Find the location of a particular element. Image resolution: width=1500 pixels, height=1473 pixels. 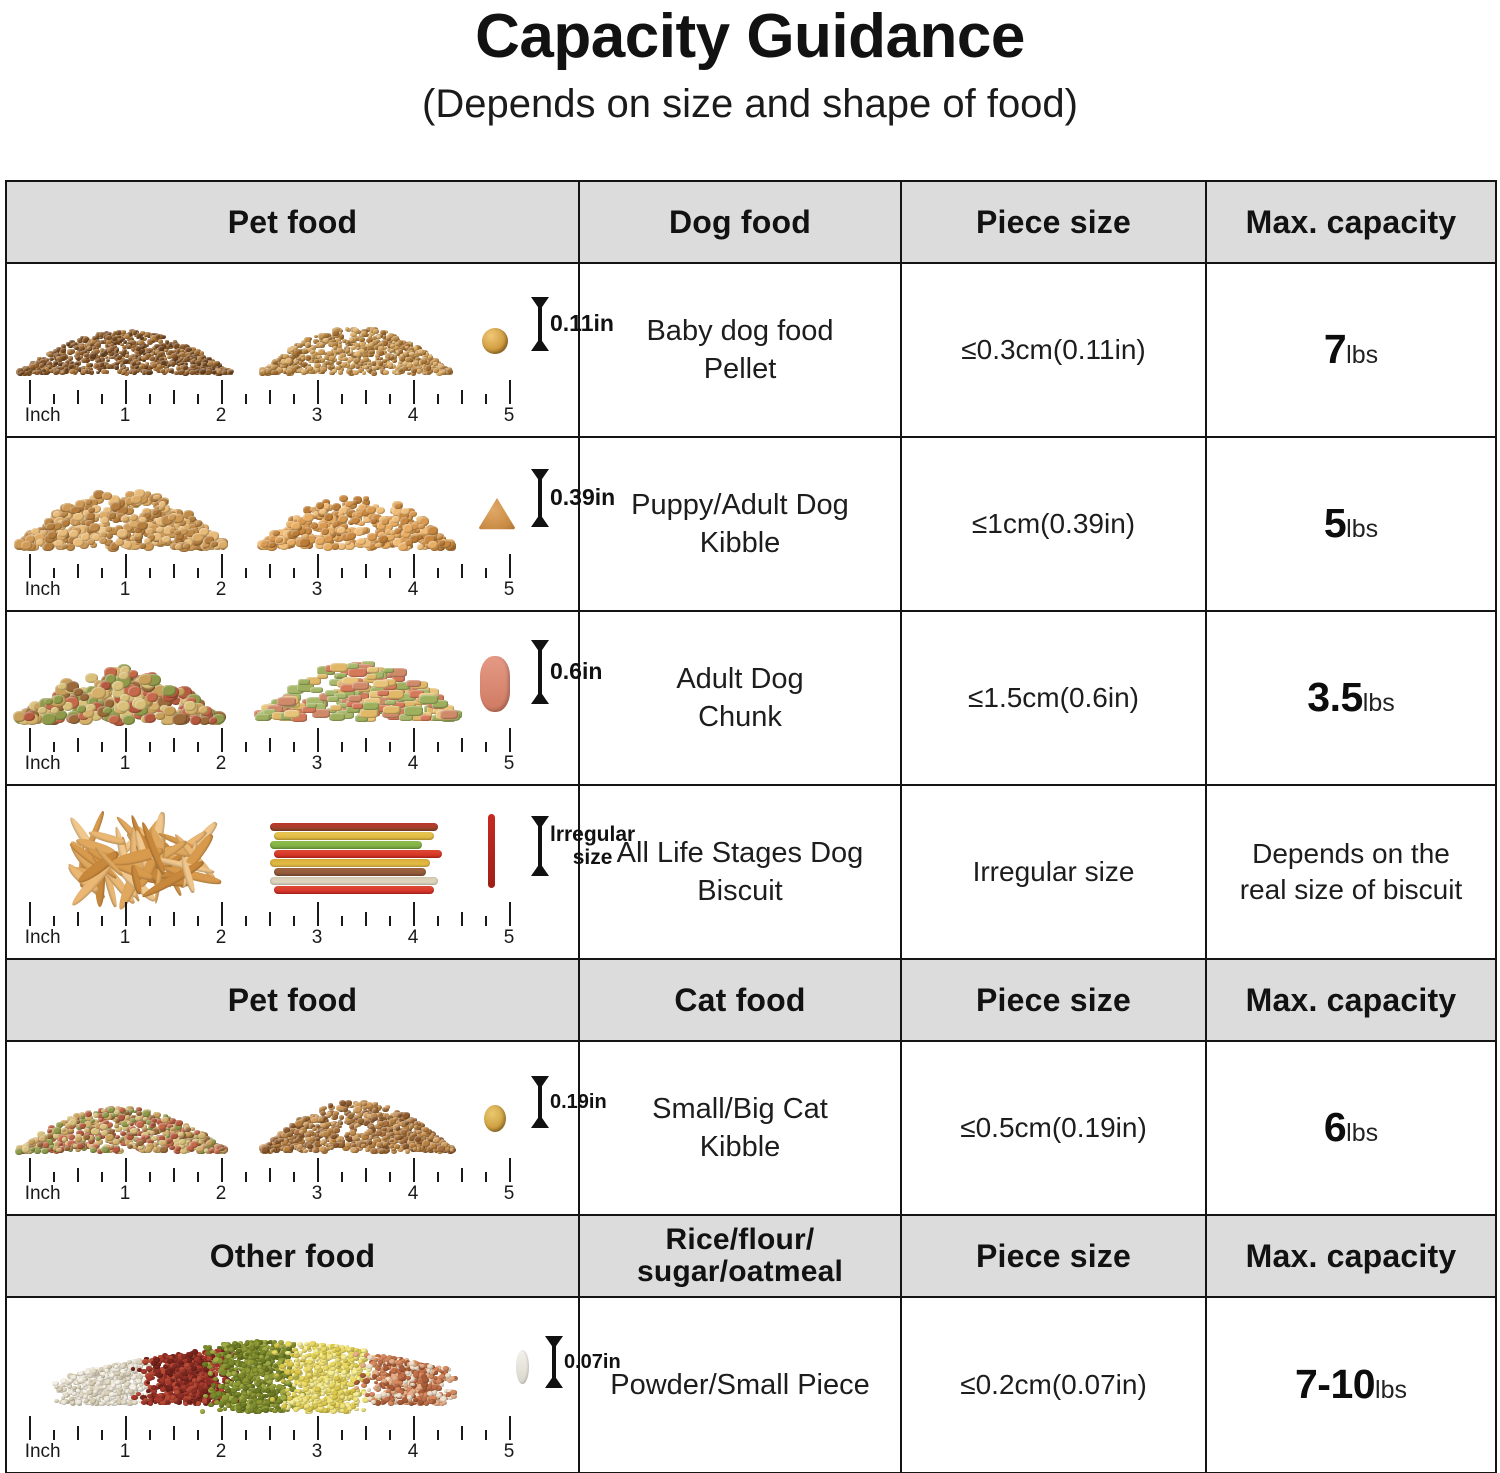

food-type-line2: Chunk is located at coordinates (740, 717).